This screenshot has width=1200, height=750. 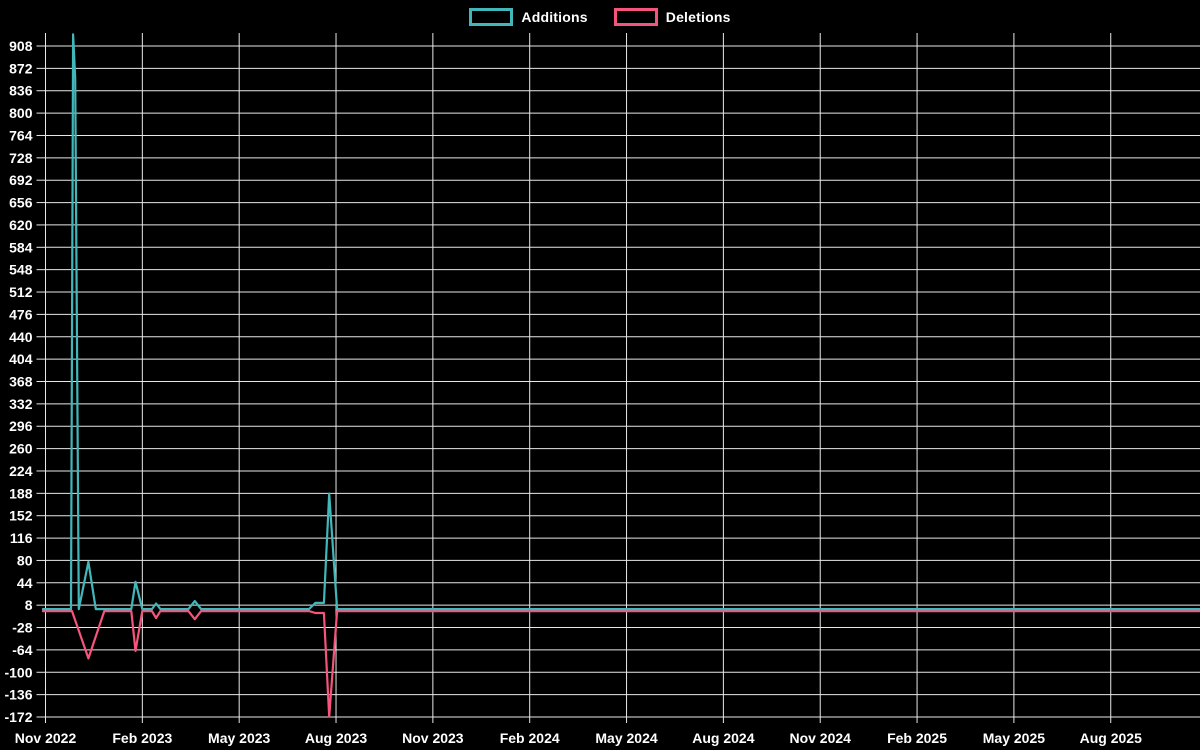 I want to click on y-tick-label: -172, so click(x=18, y=717).